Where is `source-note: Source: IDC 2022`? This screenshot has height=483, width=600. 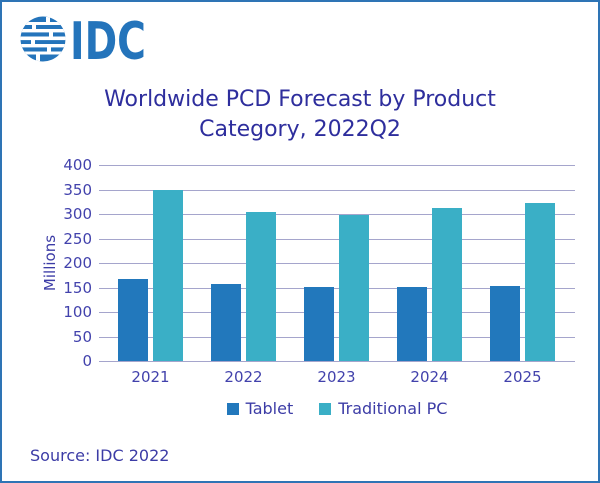
source-note: Source: IDC 2022 is located at coordinates (100, 455).